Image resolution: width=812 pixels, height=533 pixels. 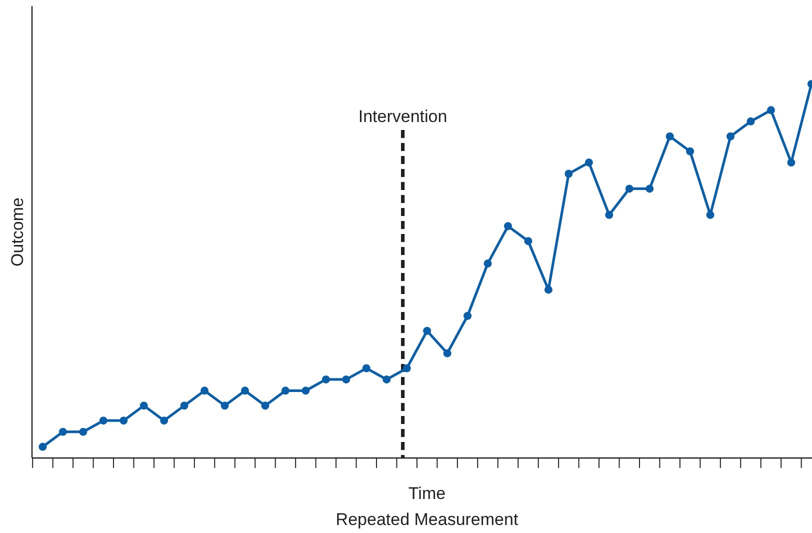 I want to click on annotation: Intervention, so click(x=403, y=116).